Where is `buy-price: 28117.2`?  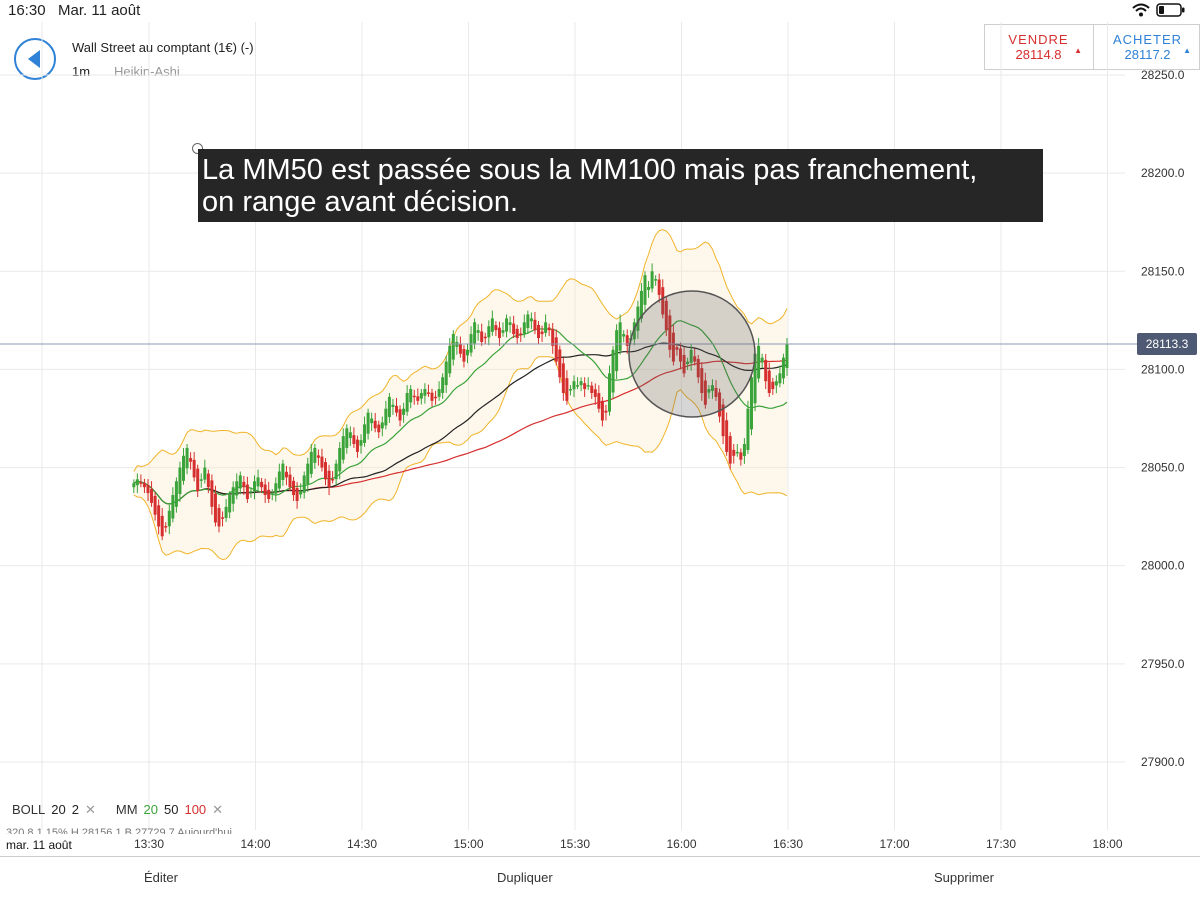 buy-price: 28117.2 is located at coordinates (1147, 54).